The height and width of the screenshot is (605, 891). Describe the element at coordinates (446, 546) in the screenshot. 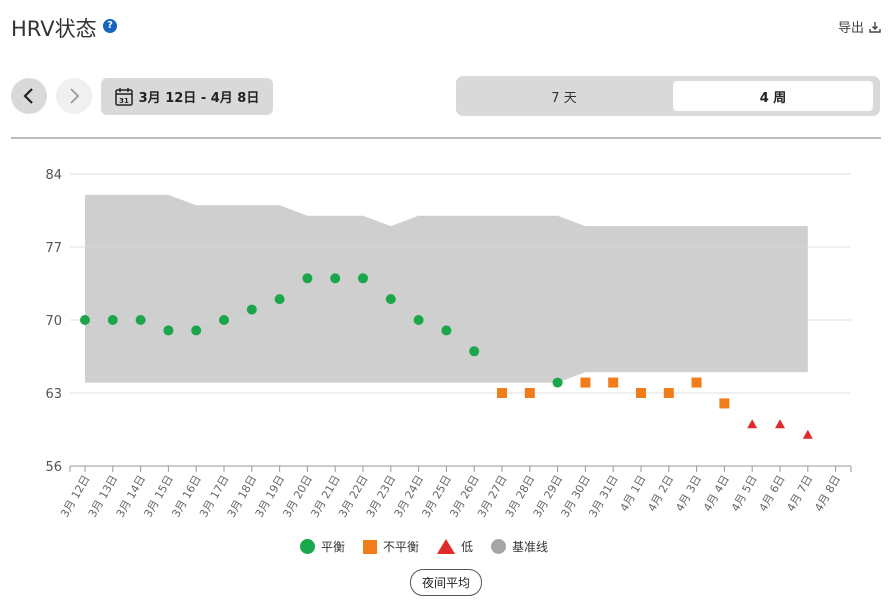

I see `low-triangle-icon` at that location.